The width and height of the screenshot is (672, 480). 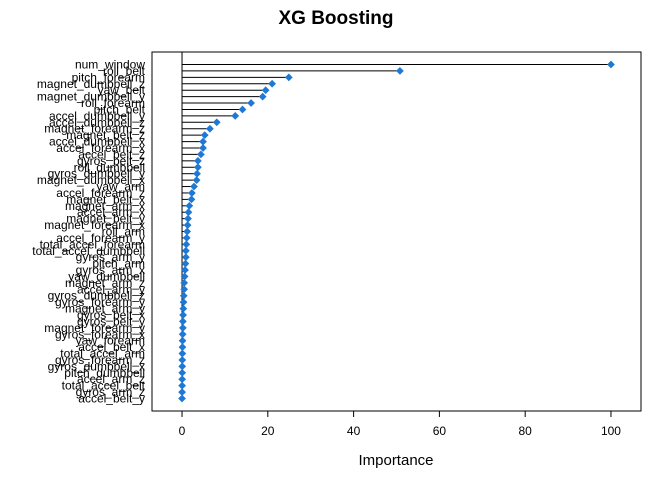 I want to click on variable-label: roll_forearm, so click(x=113, y=103).